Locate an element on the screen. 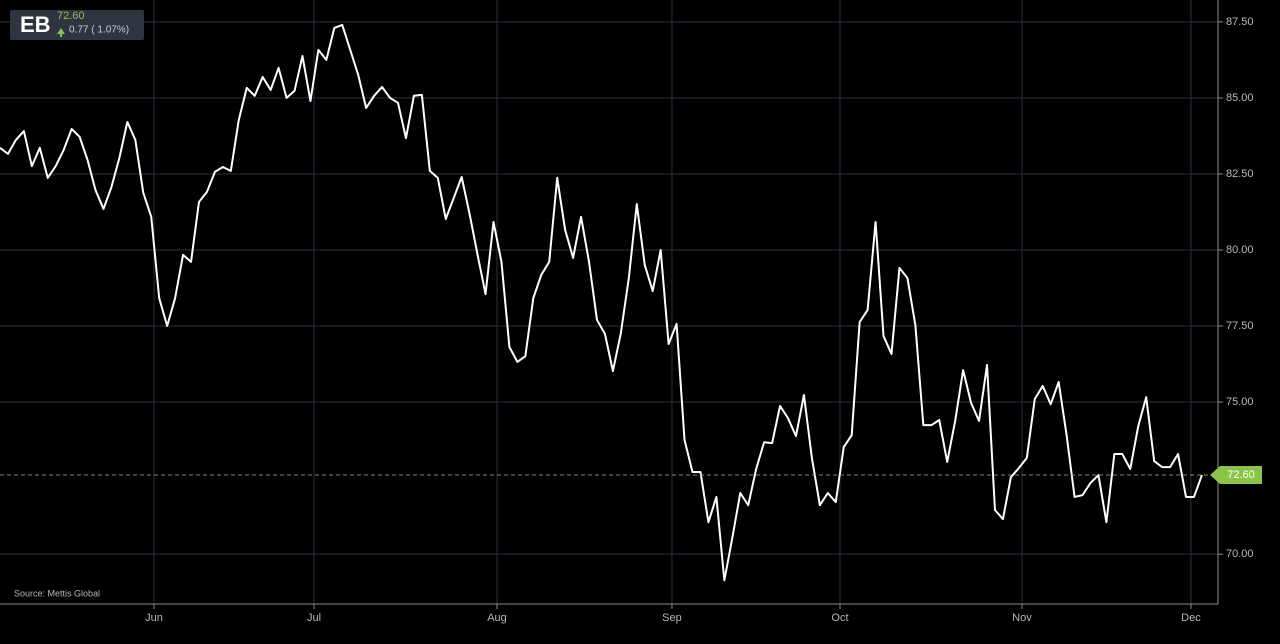  up-arrow is located at coordinates (61, 32).